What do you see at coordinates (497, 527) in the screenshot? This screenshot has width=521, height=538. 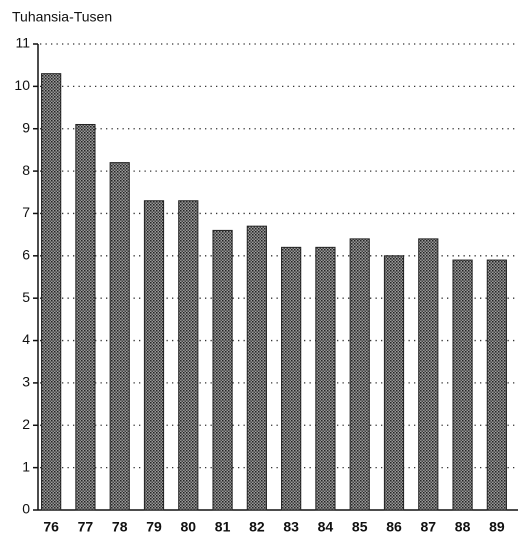 I see `x-tick-label: 89` at bounding box center [497, 527].